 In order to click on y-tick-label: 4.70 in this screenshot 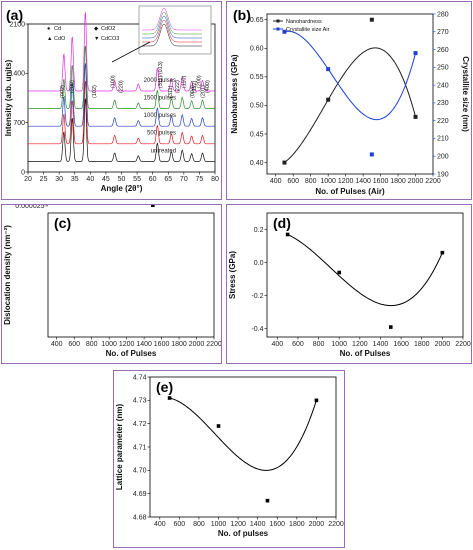, I will do `click(140, 471)`.